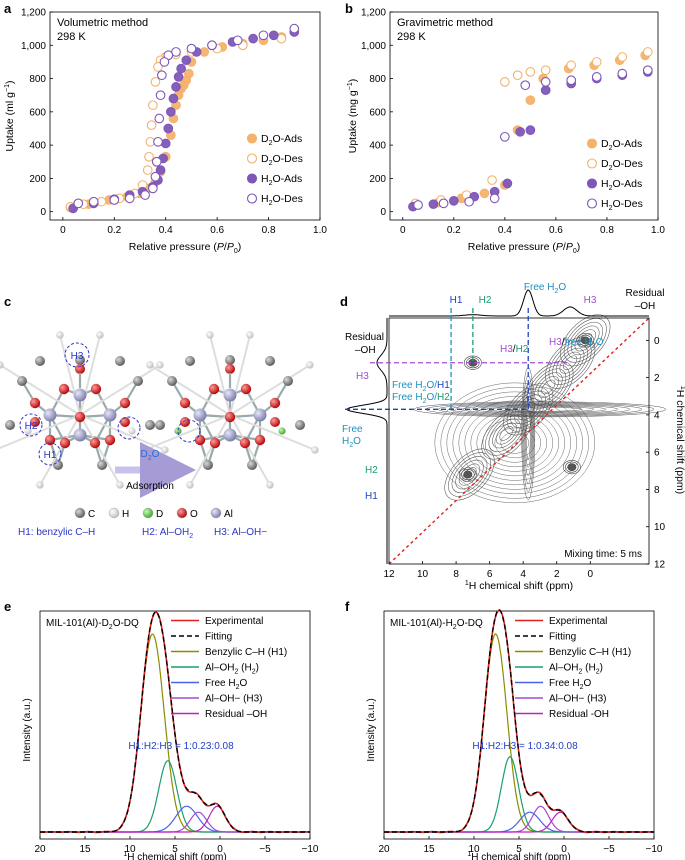 This screenshot has height=860, width=685. What do you see at coordinates (679, 440) in the screenshot?
I see `panel-d-ylabel: 1H chemical shift (ppm)` at bounding box center [679, 440].